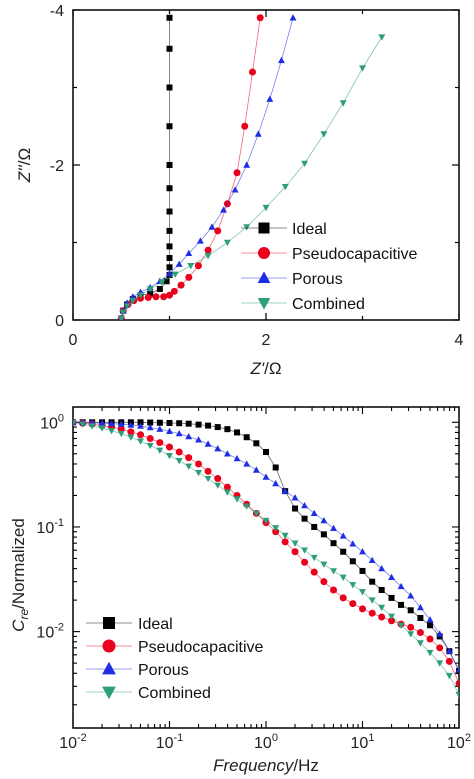  Describe the element at coordinates (109, 646) in the screenshot. I see `legend-marker-pseudocapacitive` at that location.